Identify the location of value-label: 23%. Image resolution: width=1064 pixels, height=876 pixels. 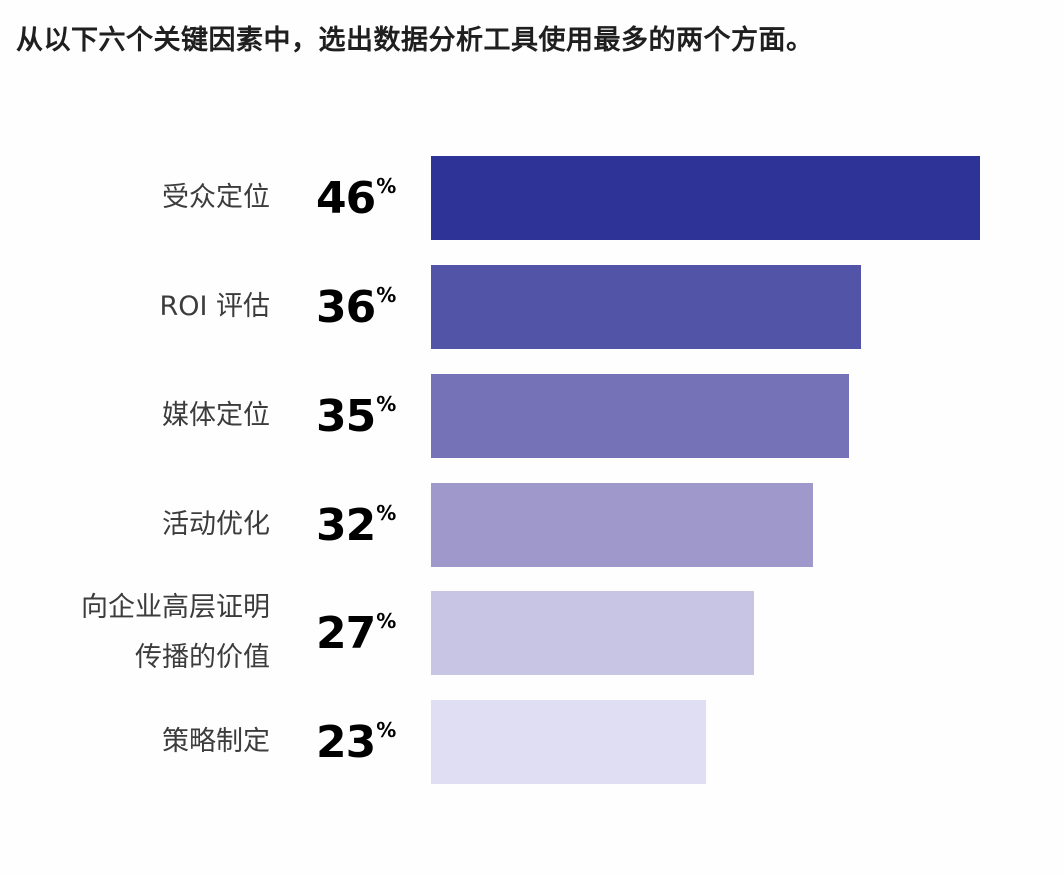
(356, 742).